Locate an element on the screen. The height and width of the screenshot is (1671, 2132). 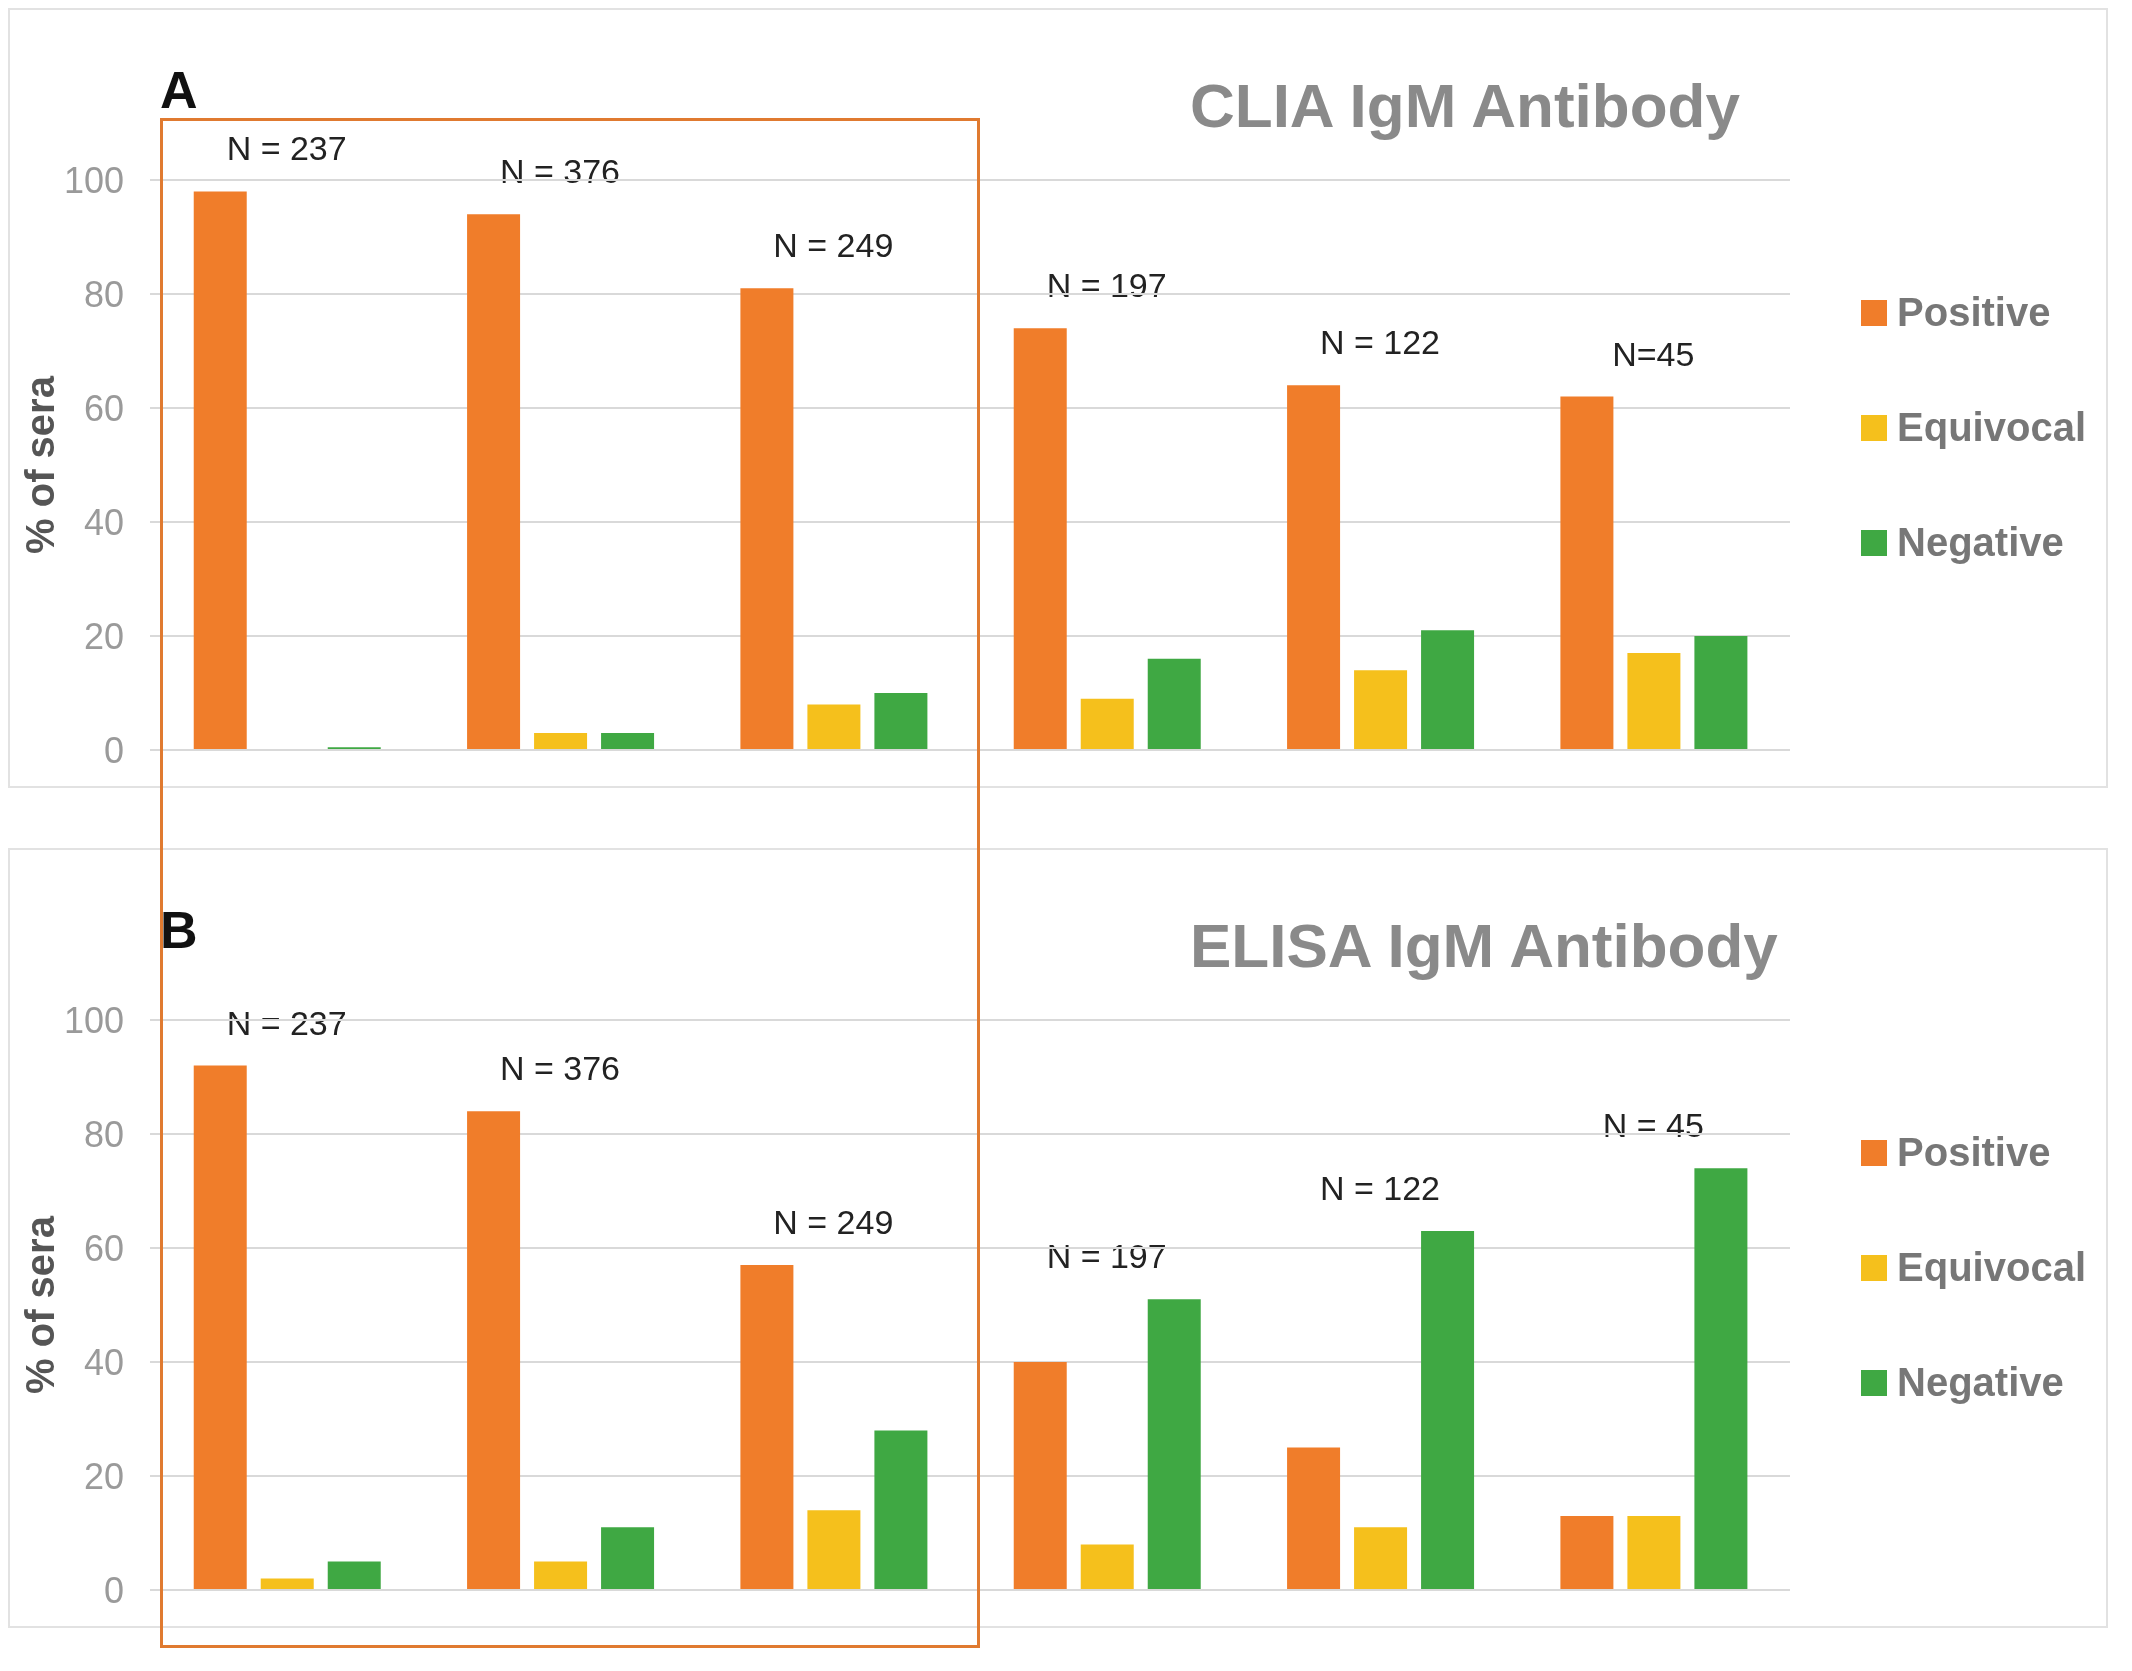
text: A is located at coordinates (179, 90).